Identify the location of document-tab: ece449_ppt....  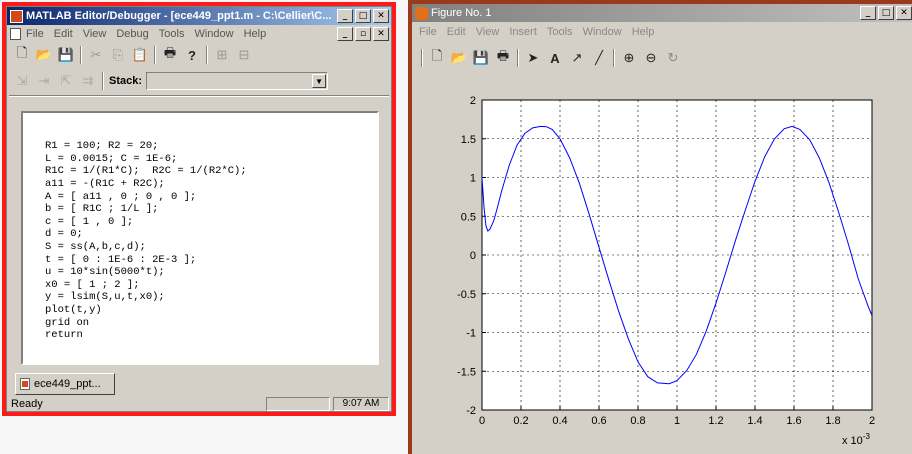
(65, 384).